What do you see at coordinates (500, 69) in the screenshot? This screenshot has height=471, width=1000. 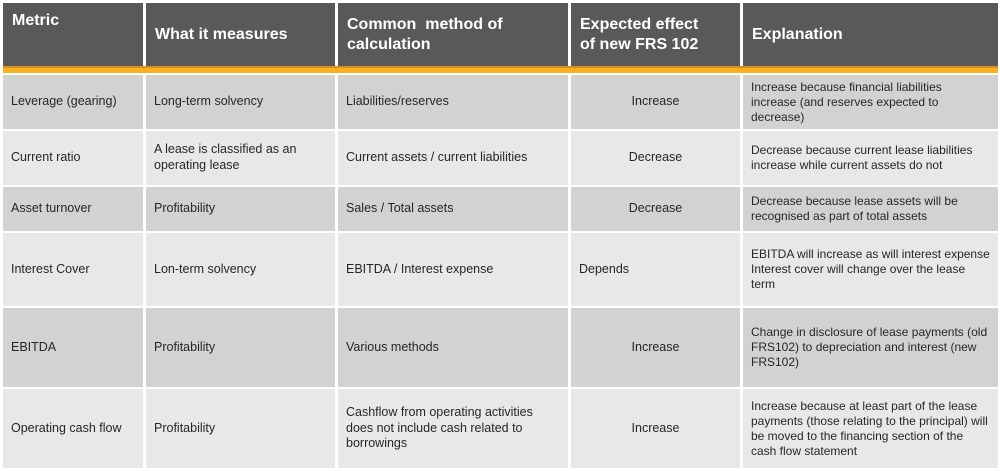 I see `accent-divider` at bounding box center [500, 69].